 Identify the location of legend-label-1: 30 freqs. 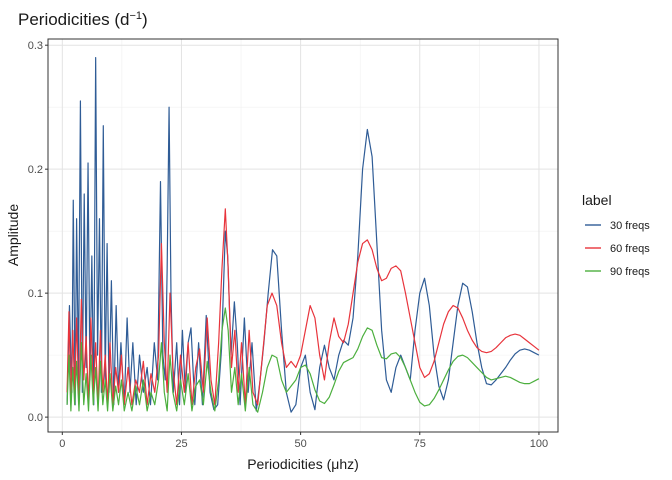
(630, 226).